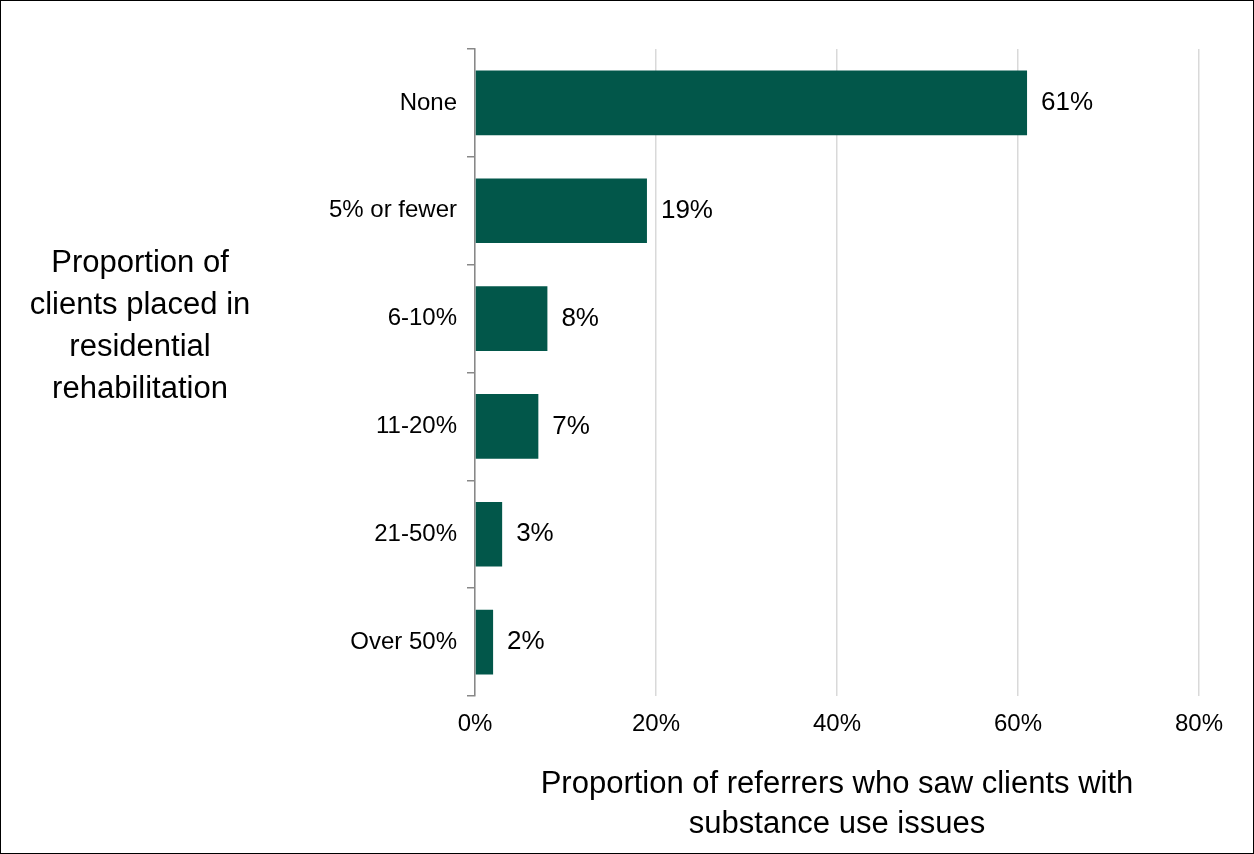 The width and height of the screenshot is (1254, 854). Describe the element at coordinates (656, 723) in the screenshot. I see `x-tick-label: 20%` at that location.